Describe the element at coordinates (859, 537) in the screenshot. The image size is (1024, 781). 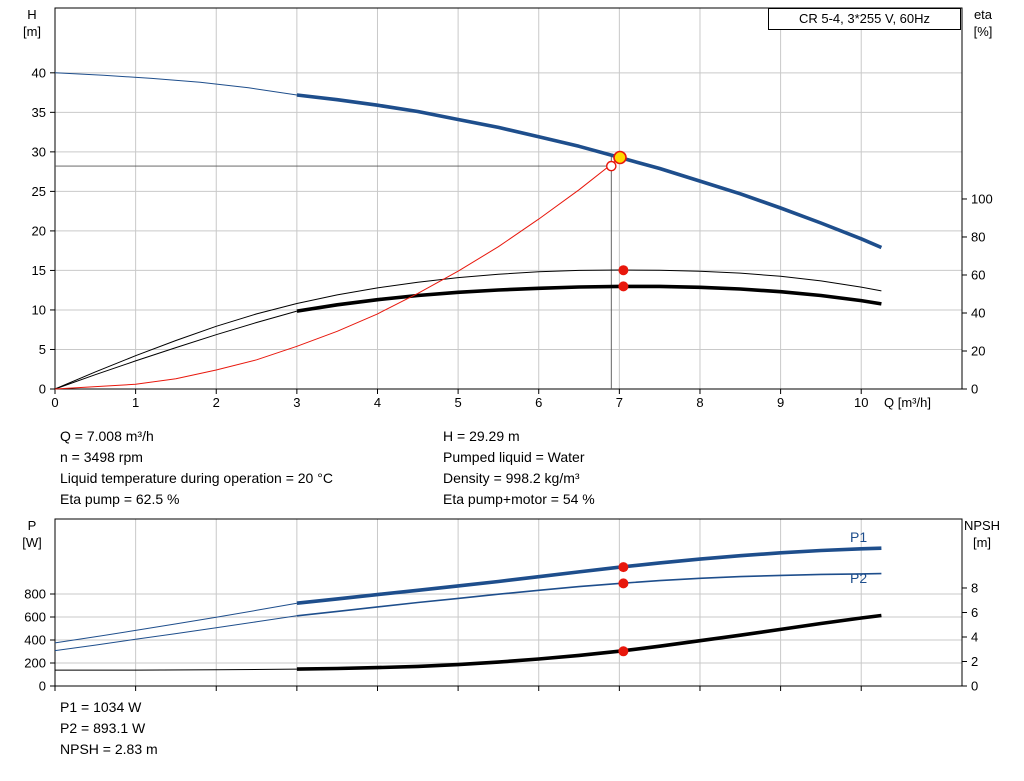
I see `p1-series-label: P1` at that location.